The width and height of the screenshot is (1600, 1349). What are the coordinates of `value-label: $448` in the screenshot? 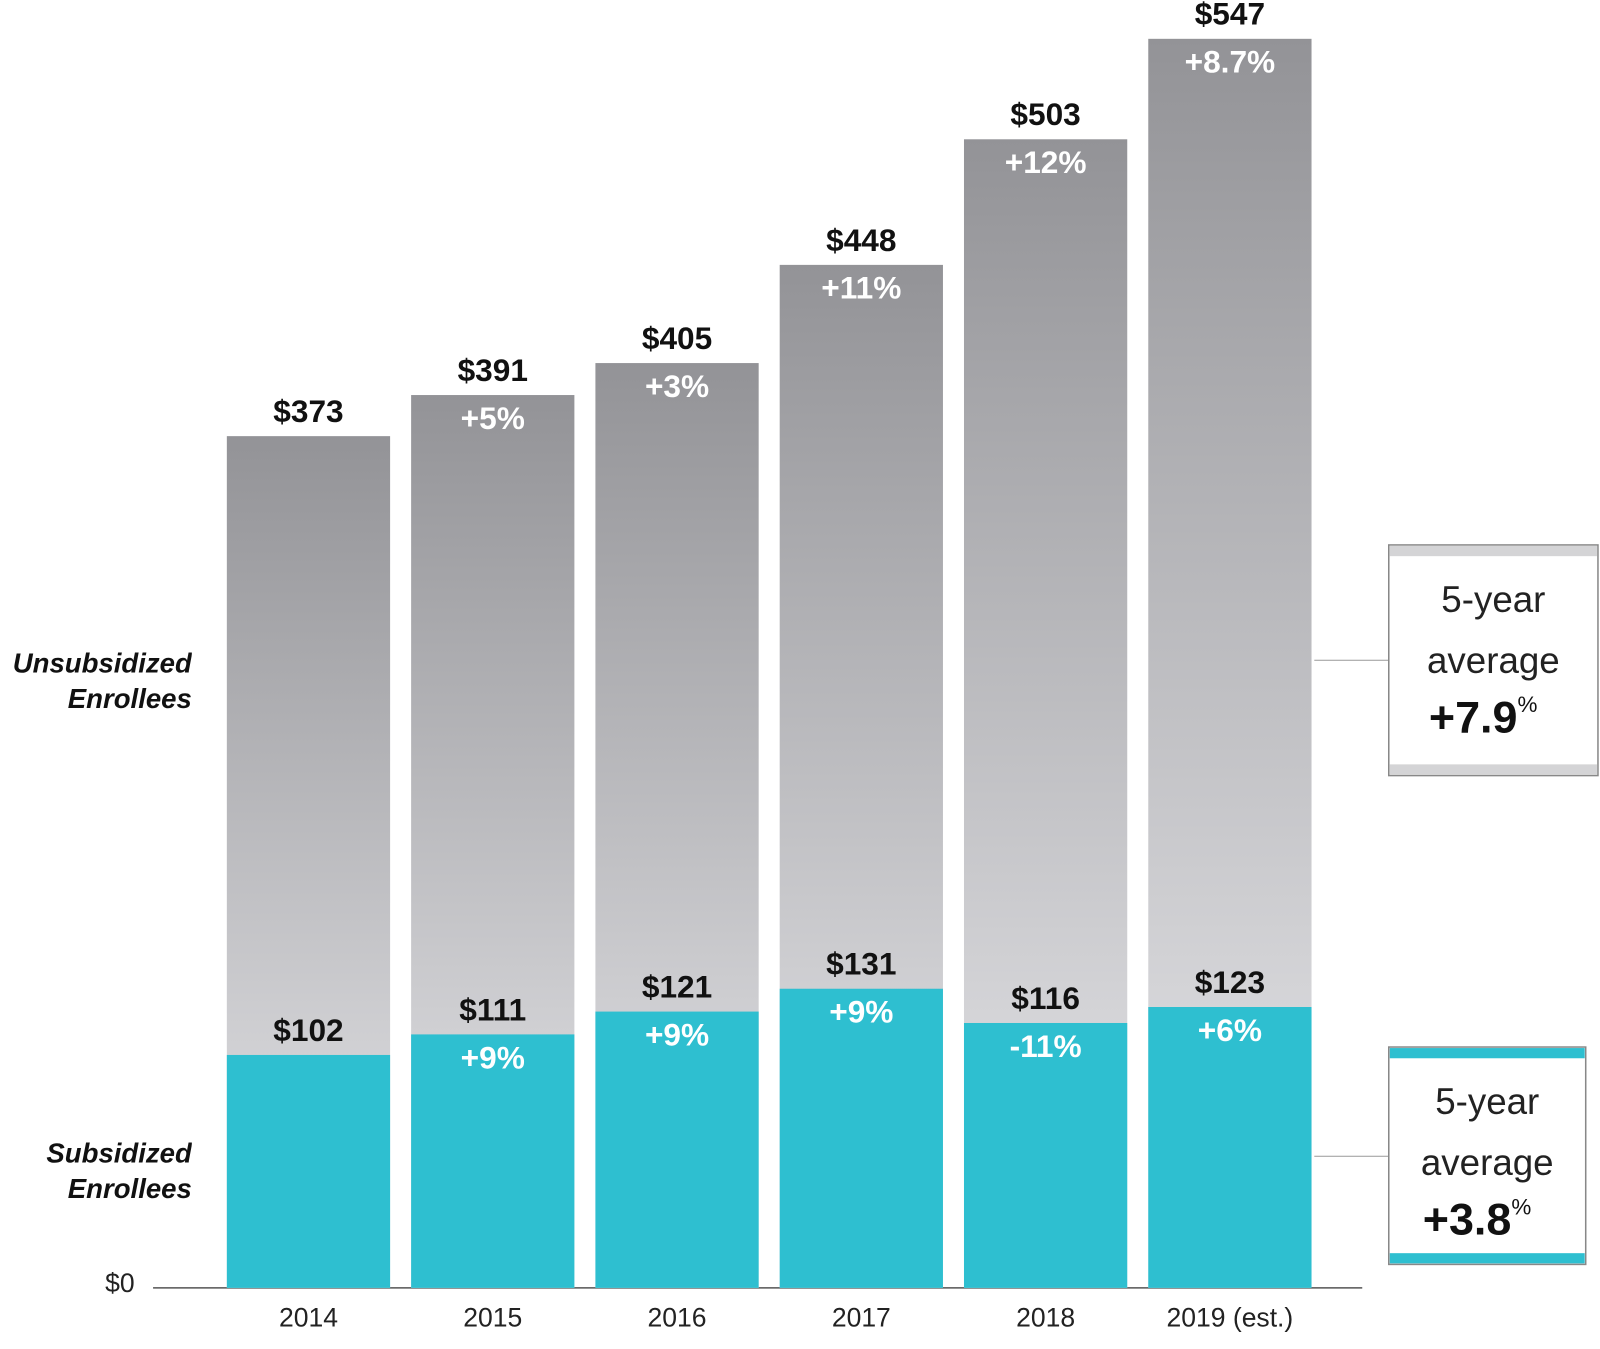 It's located at (861, 240).